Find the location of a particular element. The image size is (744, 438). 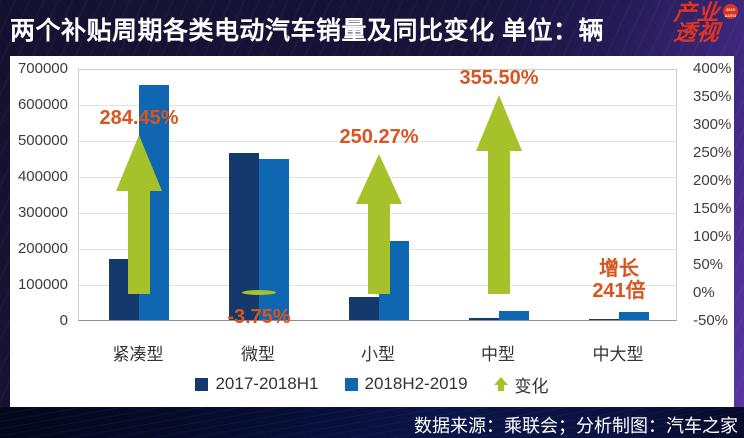

right-axis-tick: 400% is located at coordinates (712, 68).